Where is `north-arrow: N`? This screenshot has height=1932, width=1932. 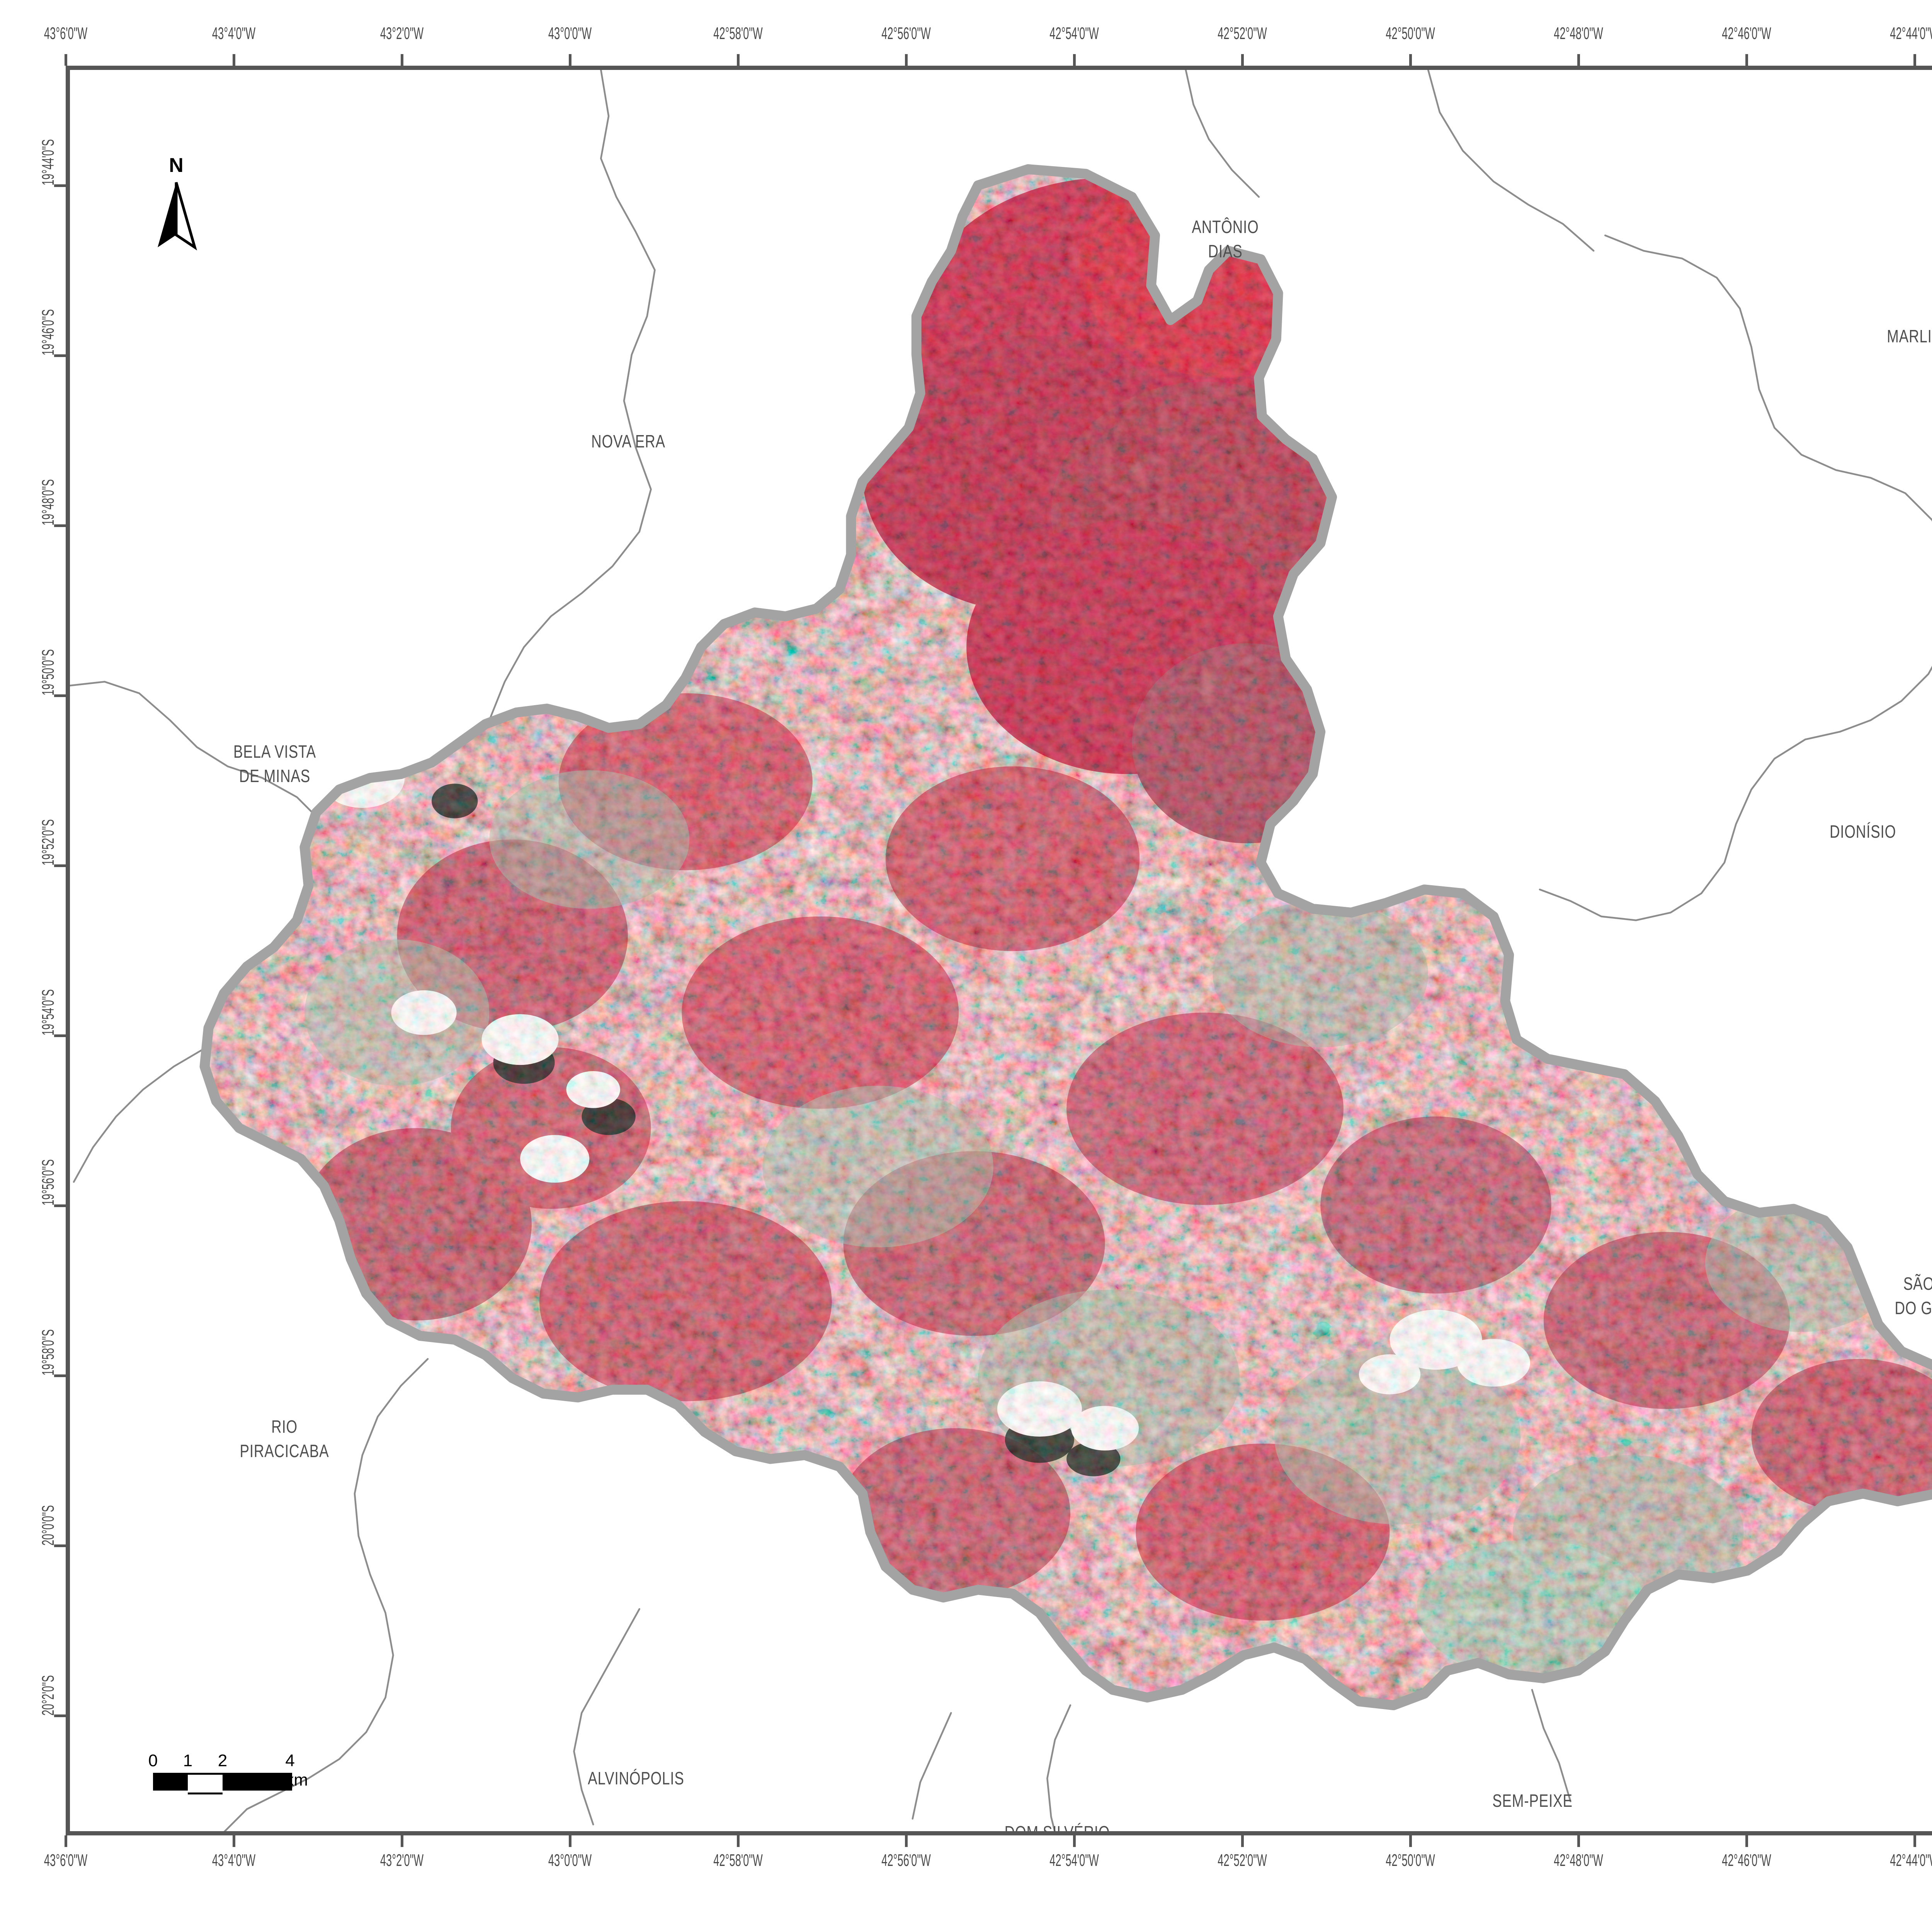
north-arrow: N is located at coordinates (176, 204).